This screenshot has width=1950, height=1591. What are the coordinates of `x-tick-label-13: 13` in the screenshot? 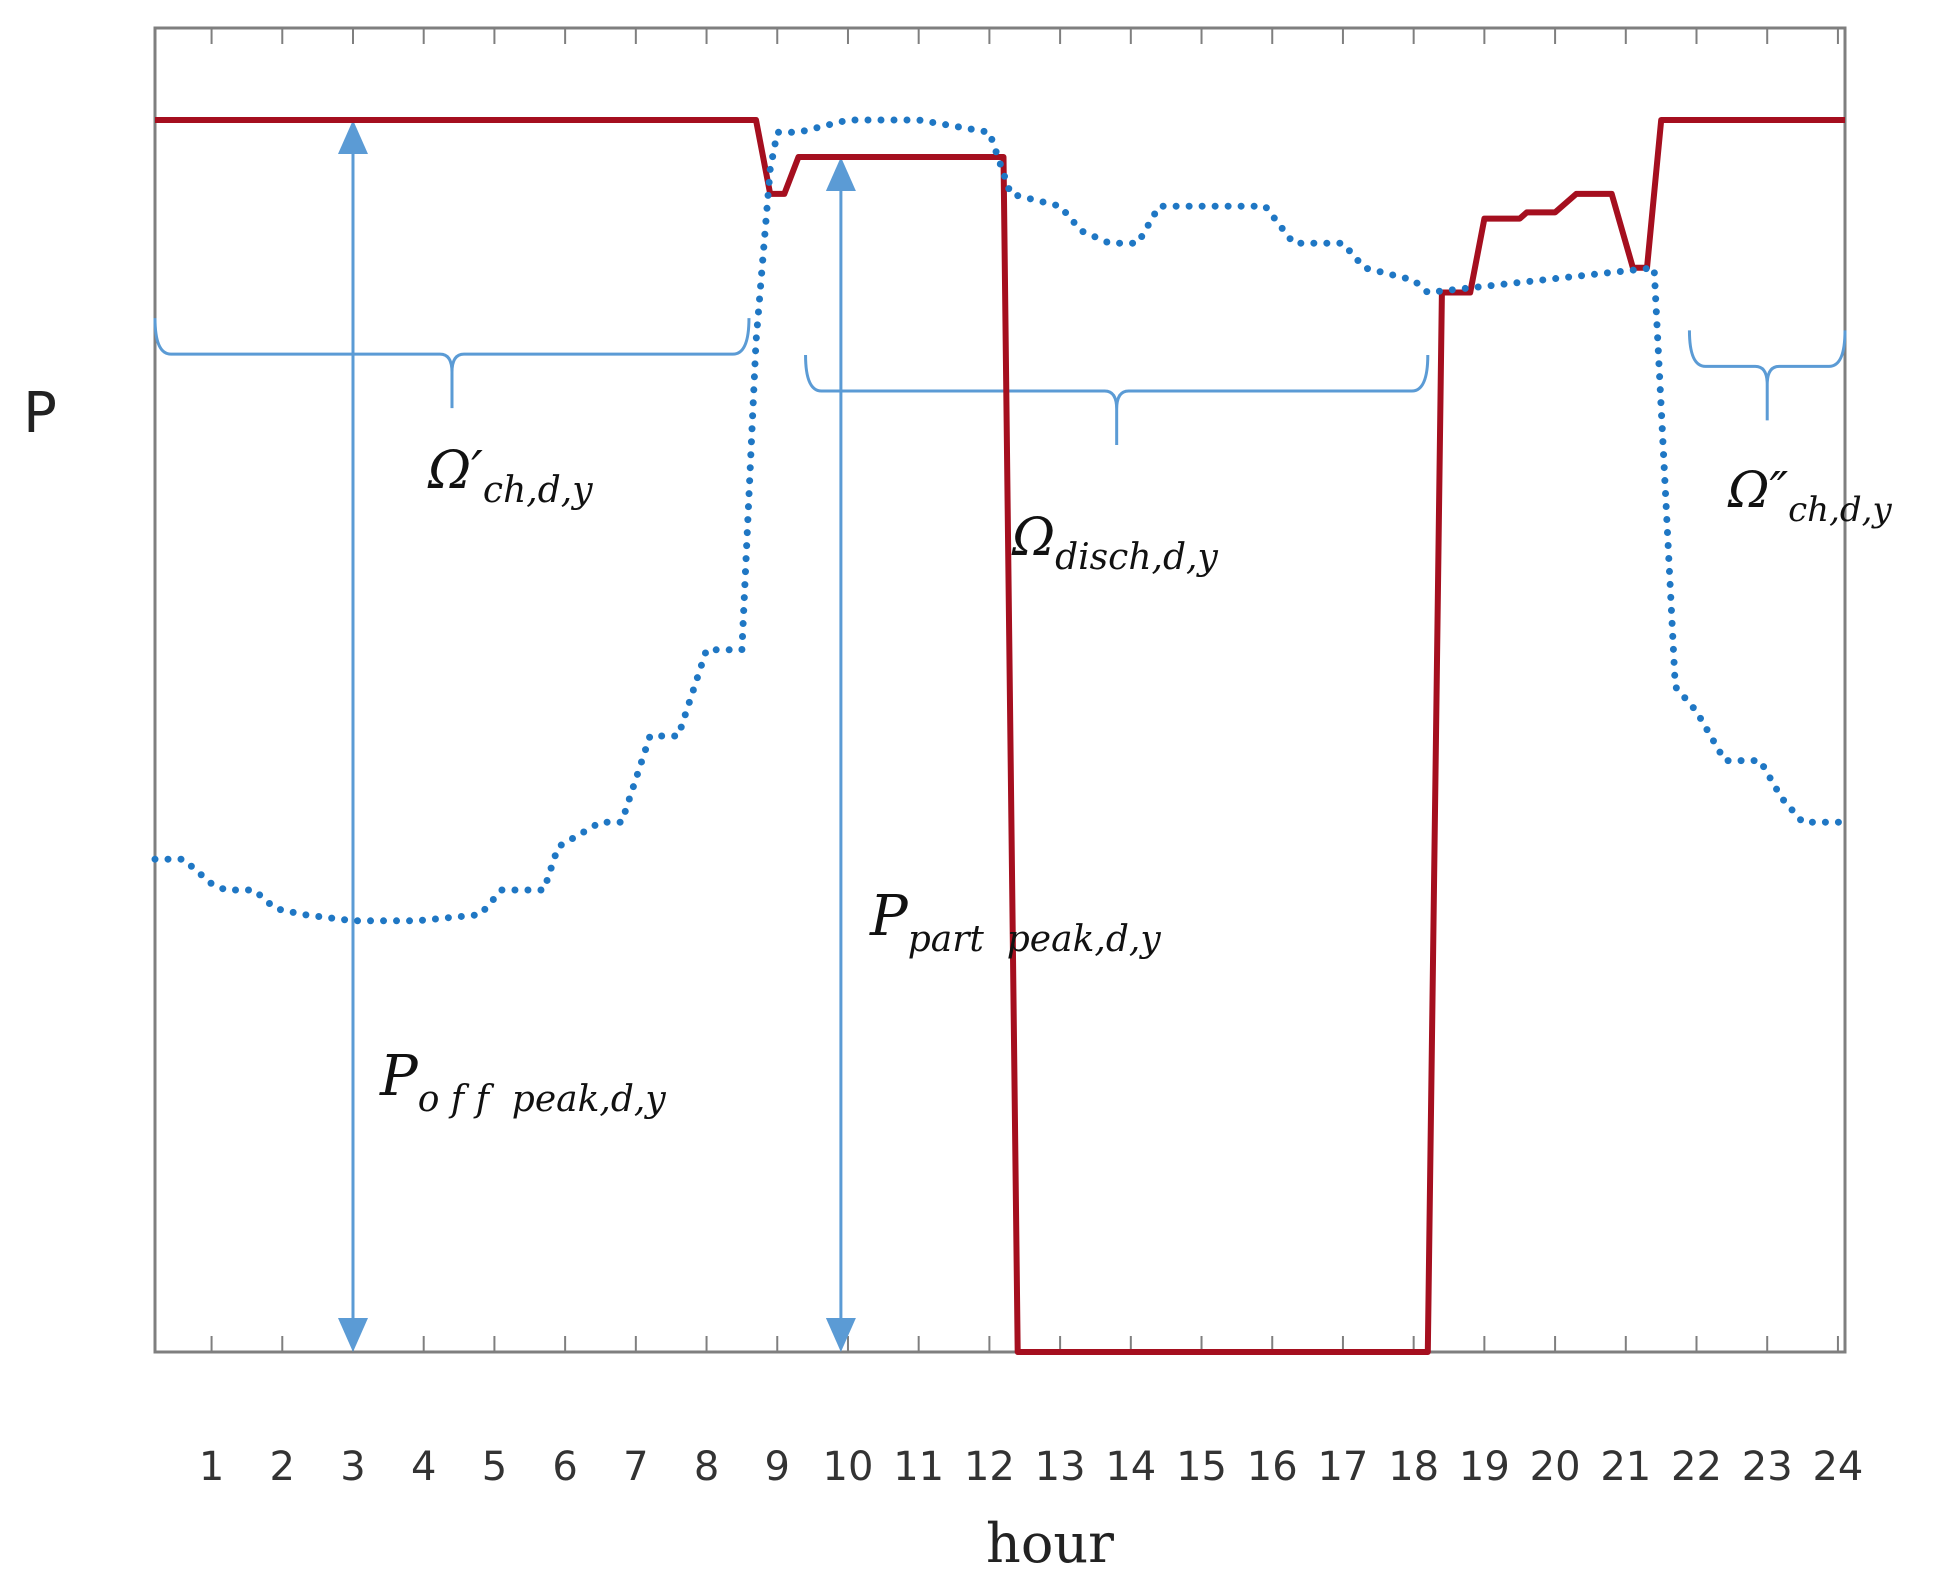 It's located at (1060, 1467).